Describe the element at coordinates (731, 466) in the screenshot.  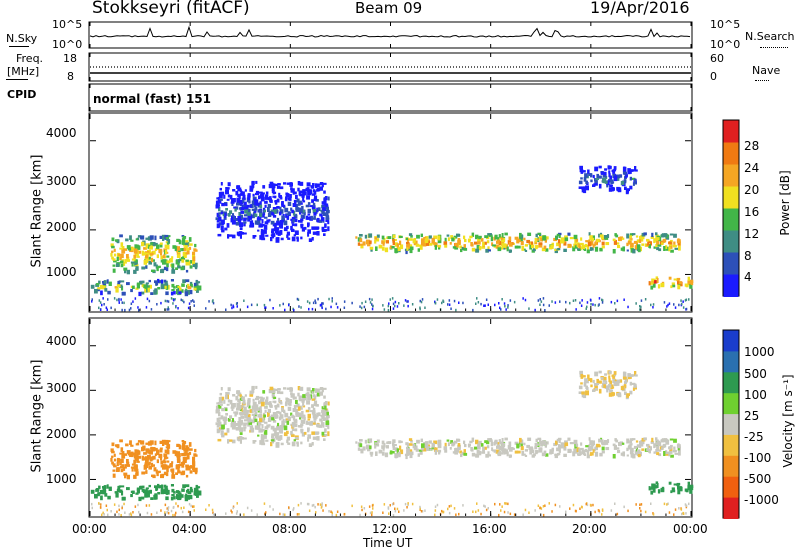
I see `velocity-colorbar-band` at that location.